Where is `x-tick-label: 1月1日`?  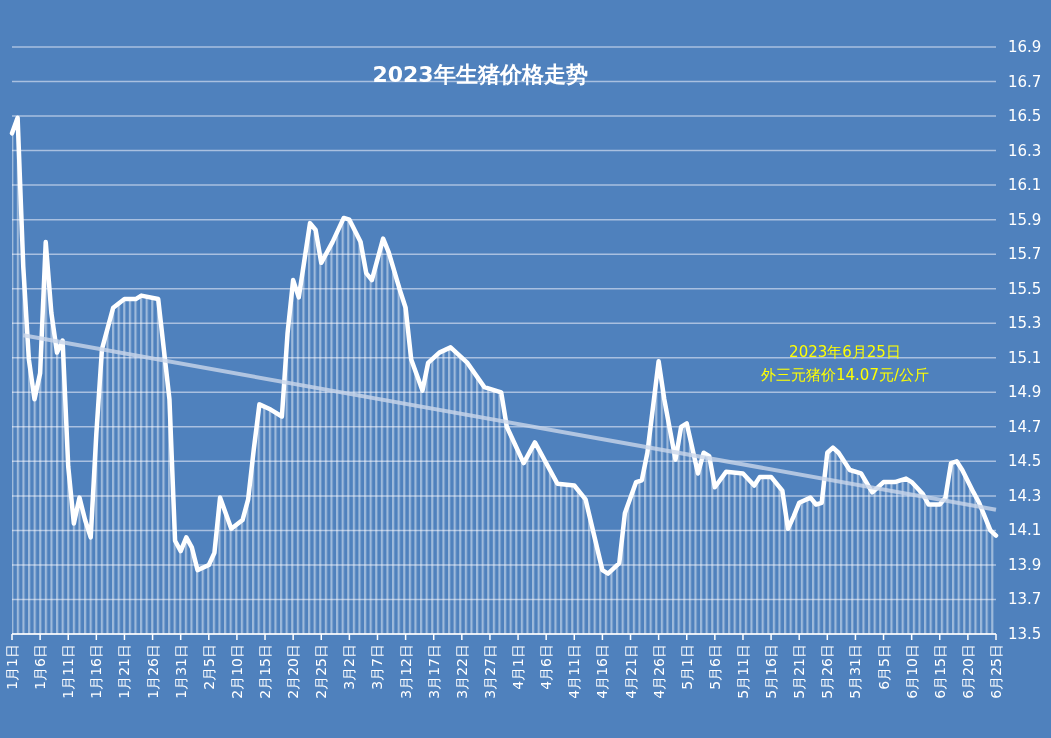 x-tick-label: 1月1日 is located at coordinates (12, 667).